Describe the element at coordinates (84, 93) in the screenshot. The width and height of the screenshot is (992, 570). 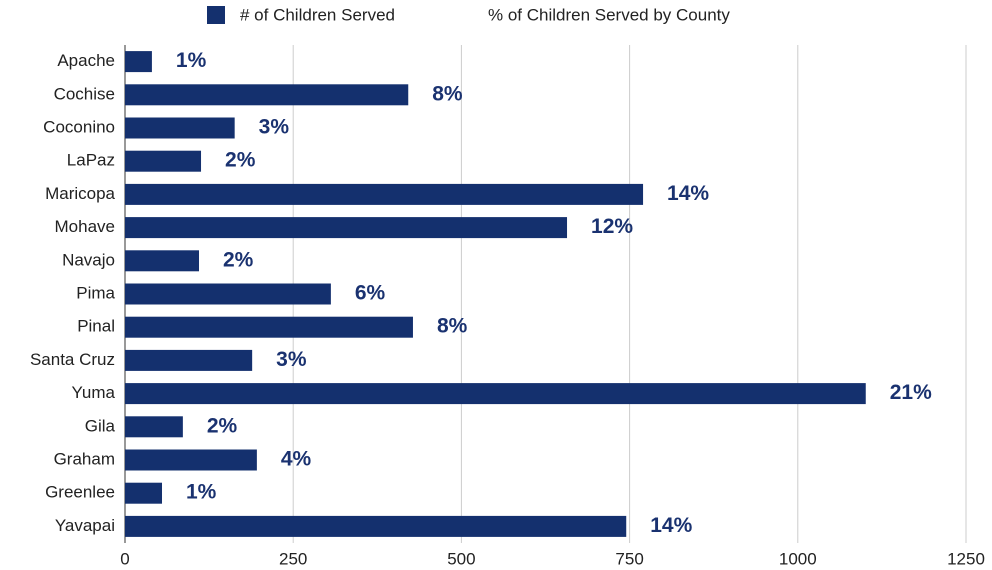
I see `y-tick-label: Cochise` at that location.